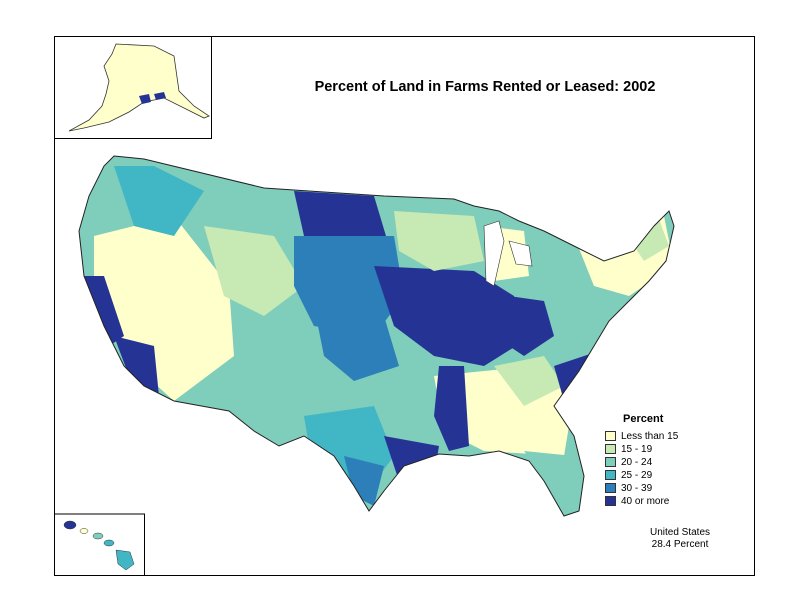 The height and width of the screenshot is (612, 792). Describe the element at coordinates (494, 253) in the screenshot. I see `lake-michigan` at that location.